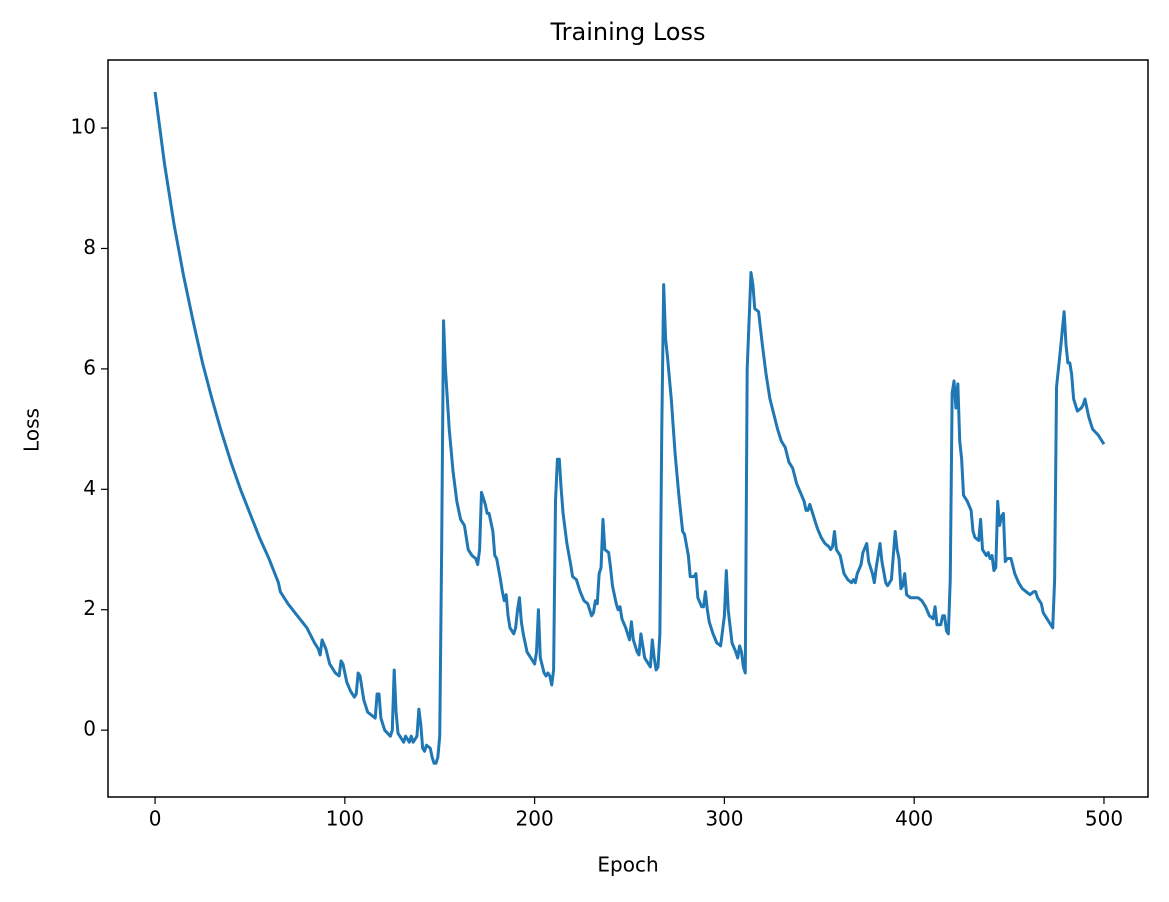 The height and width of the screenshot is (902, 1169). I want to click on x-tick-label: 500, so click(1104, 819).